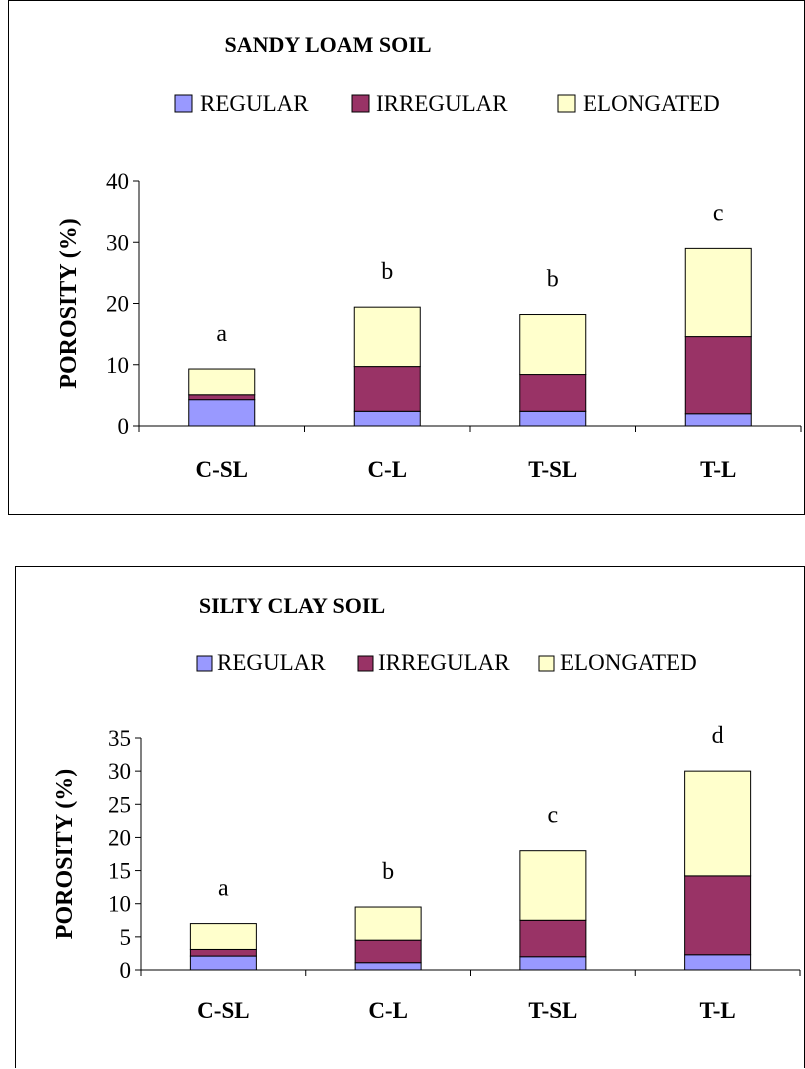 This screenshot has width=805, height=1069. What do you see at coordinates (718, 736) in the screenshot?
I see `significance-label: d` at bounding box center [718, 736].